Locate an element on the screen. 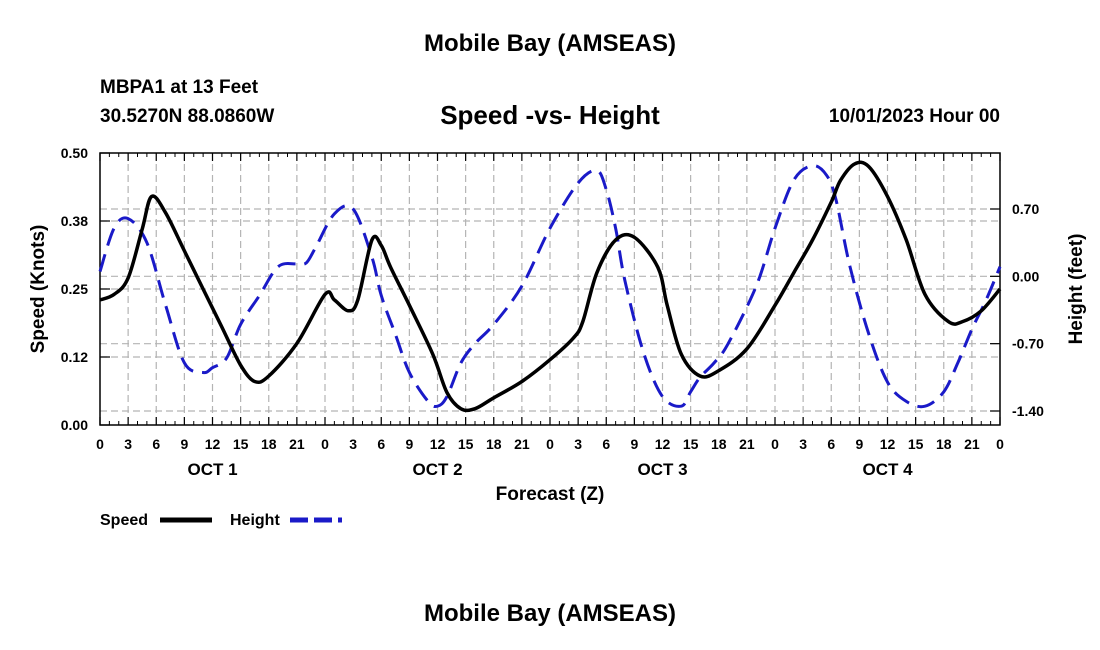 This screenshot has width=1100, height=650. y-left-tick-label: 0.25 is located at coordinates (74, 289).